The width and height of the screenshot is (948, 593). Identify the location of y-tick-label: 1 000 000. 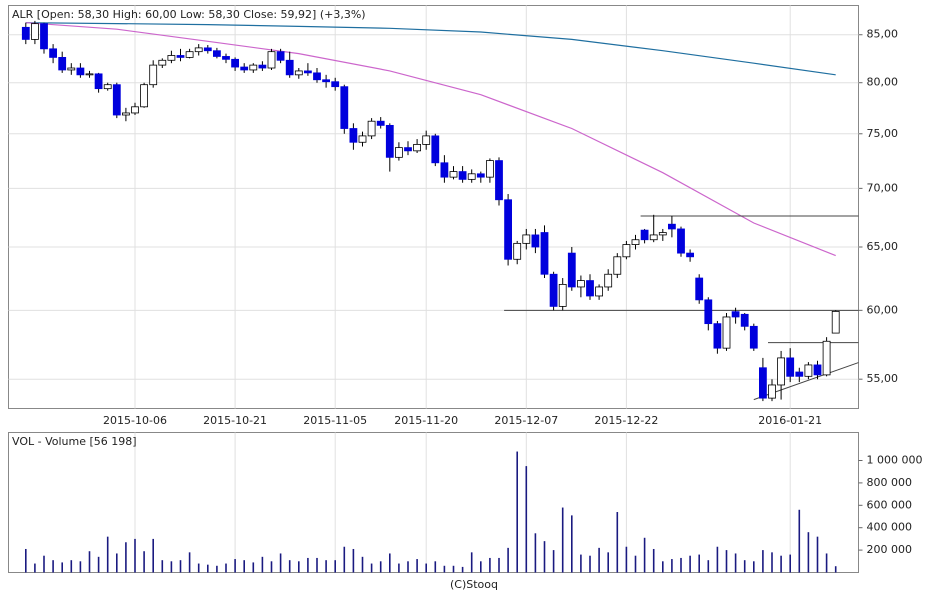
(895, 460).